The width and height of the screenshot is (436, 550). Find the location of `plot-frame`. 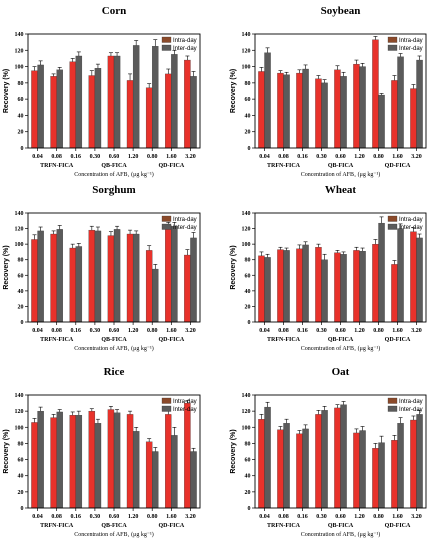

plot-frame is located at coordinates (340, 267).